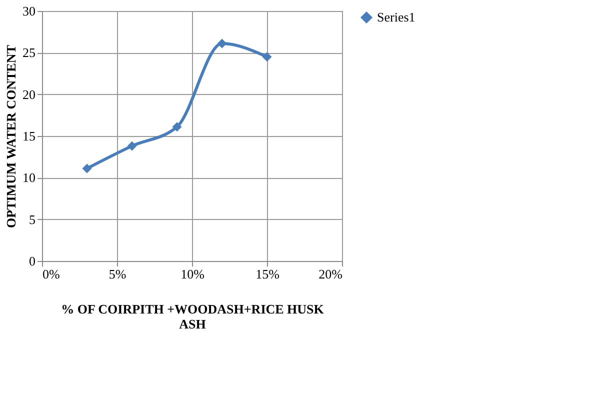 This screenshot has width=605, height=403. What do you see at coordinates (268, 274) in the screenshot?
I see `x-tick-label: 15%` at bounding box center [268, 274].